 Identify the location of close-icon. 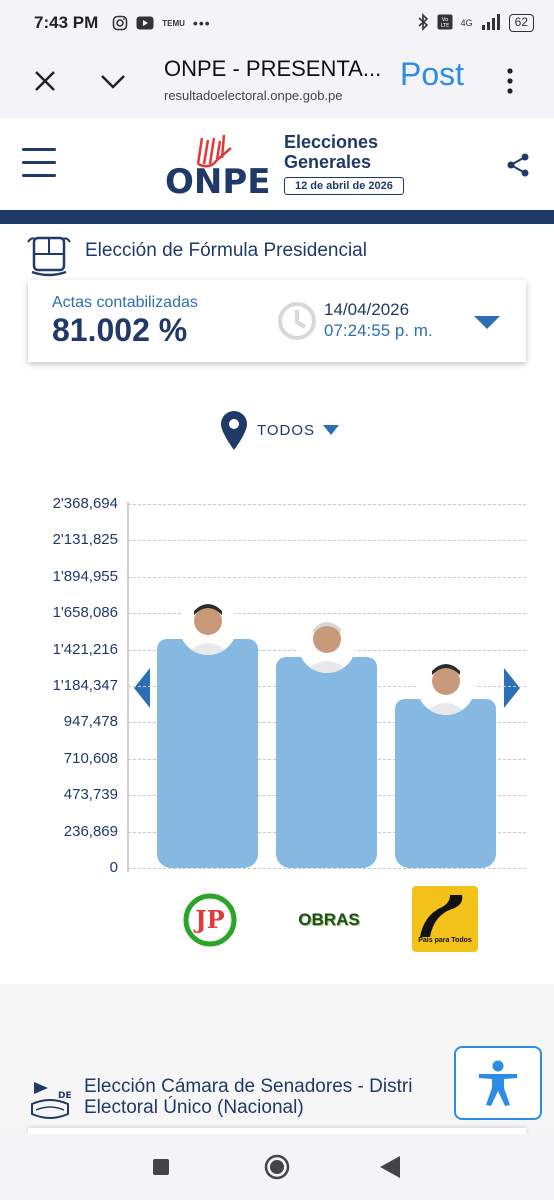
(45, 81).